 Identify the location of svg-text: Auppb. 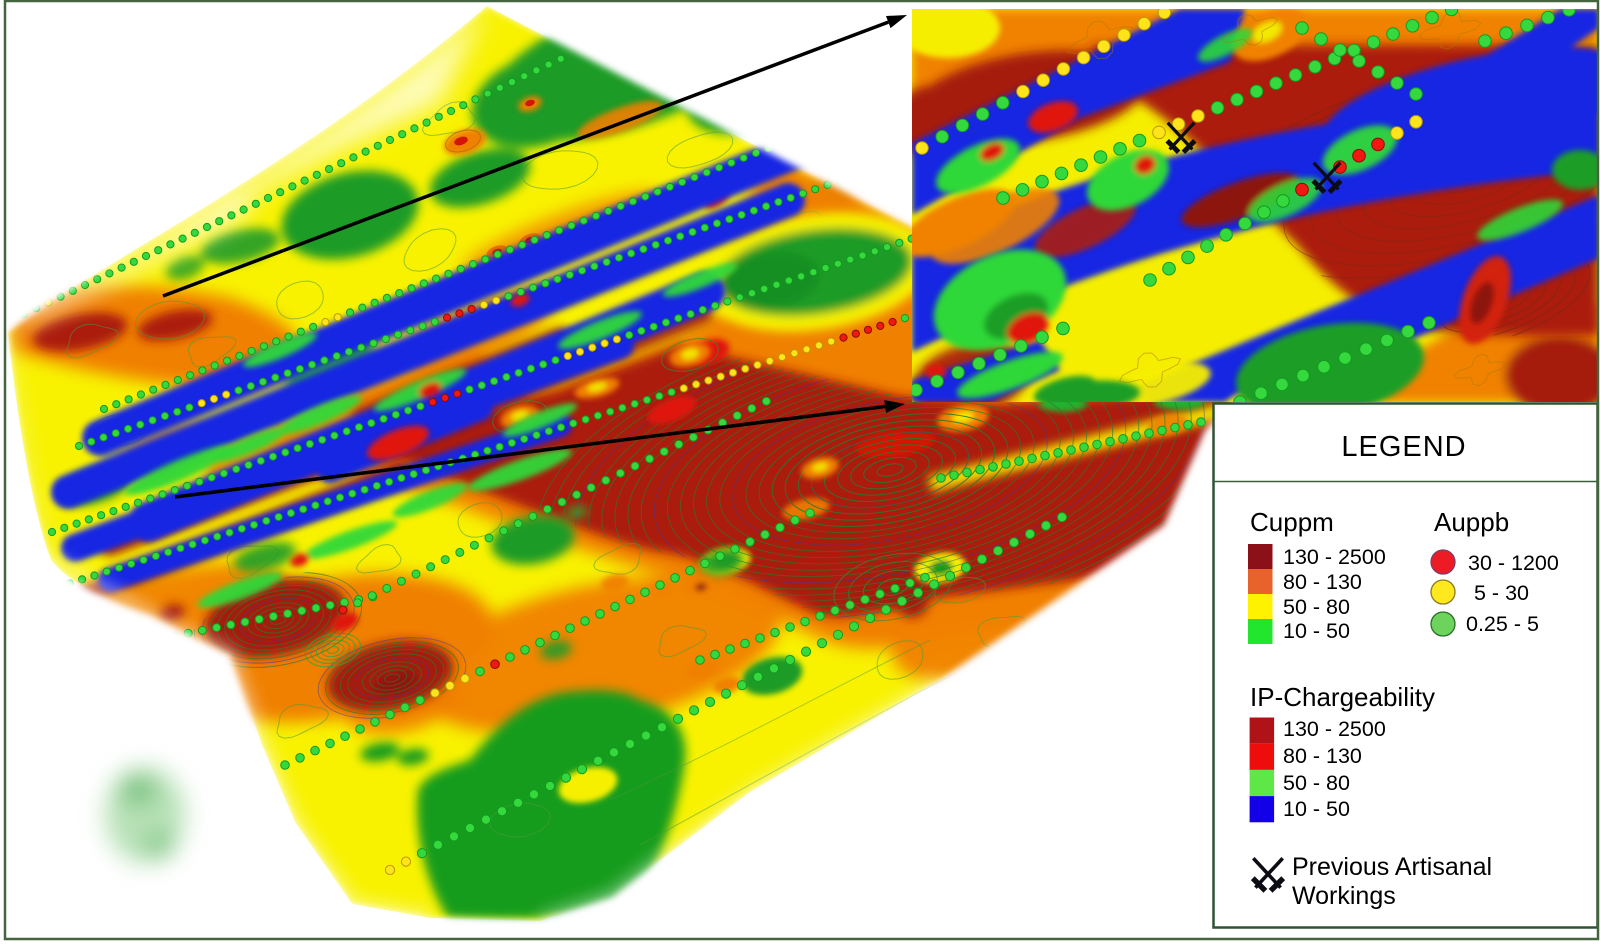
(1471, 522).